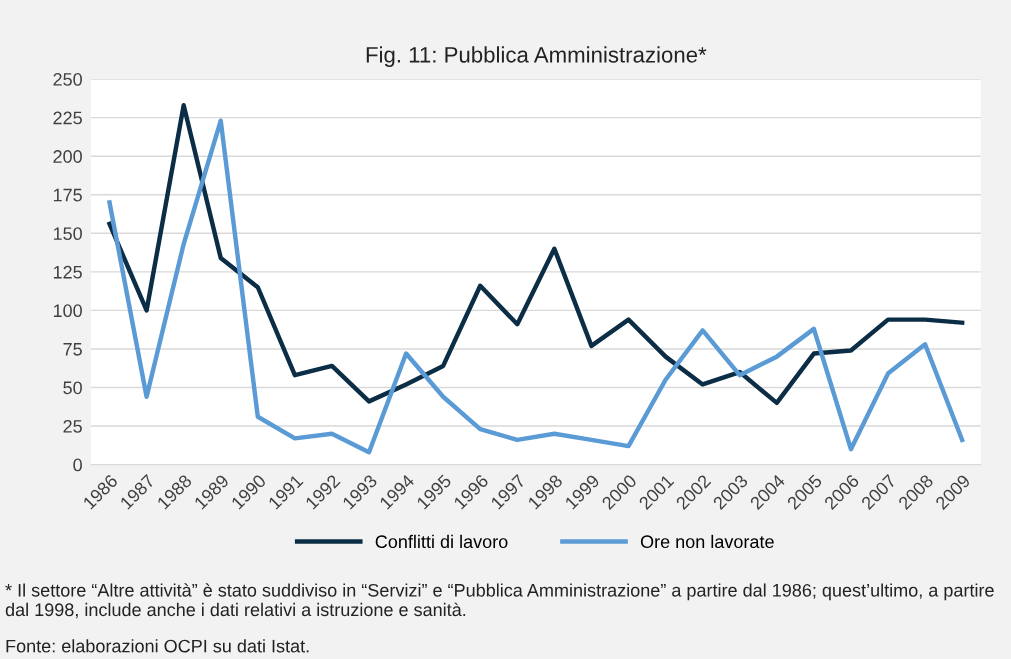 The image size is (1011, 659). I want to click on y-tick-label: 175, so click(67, 195).